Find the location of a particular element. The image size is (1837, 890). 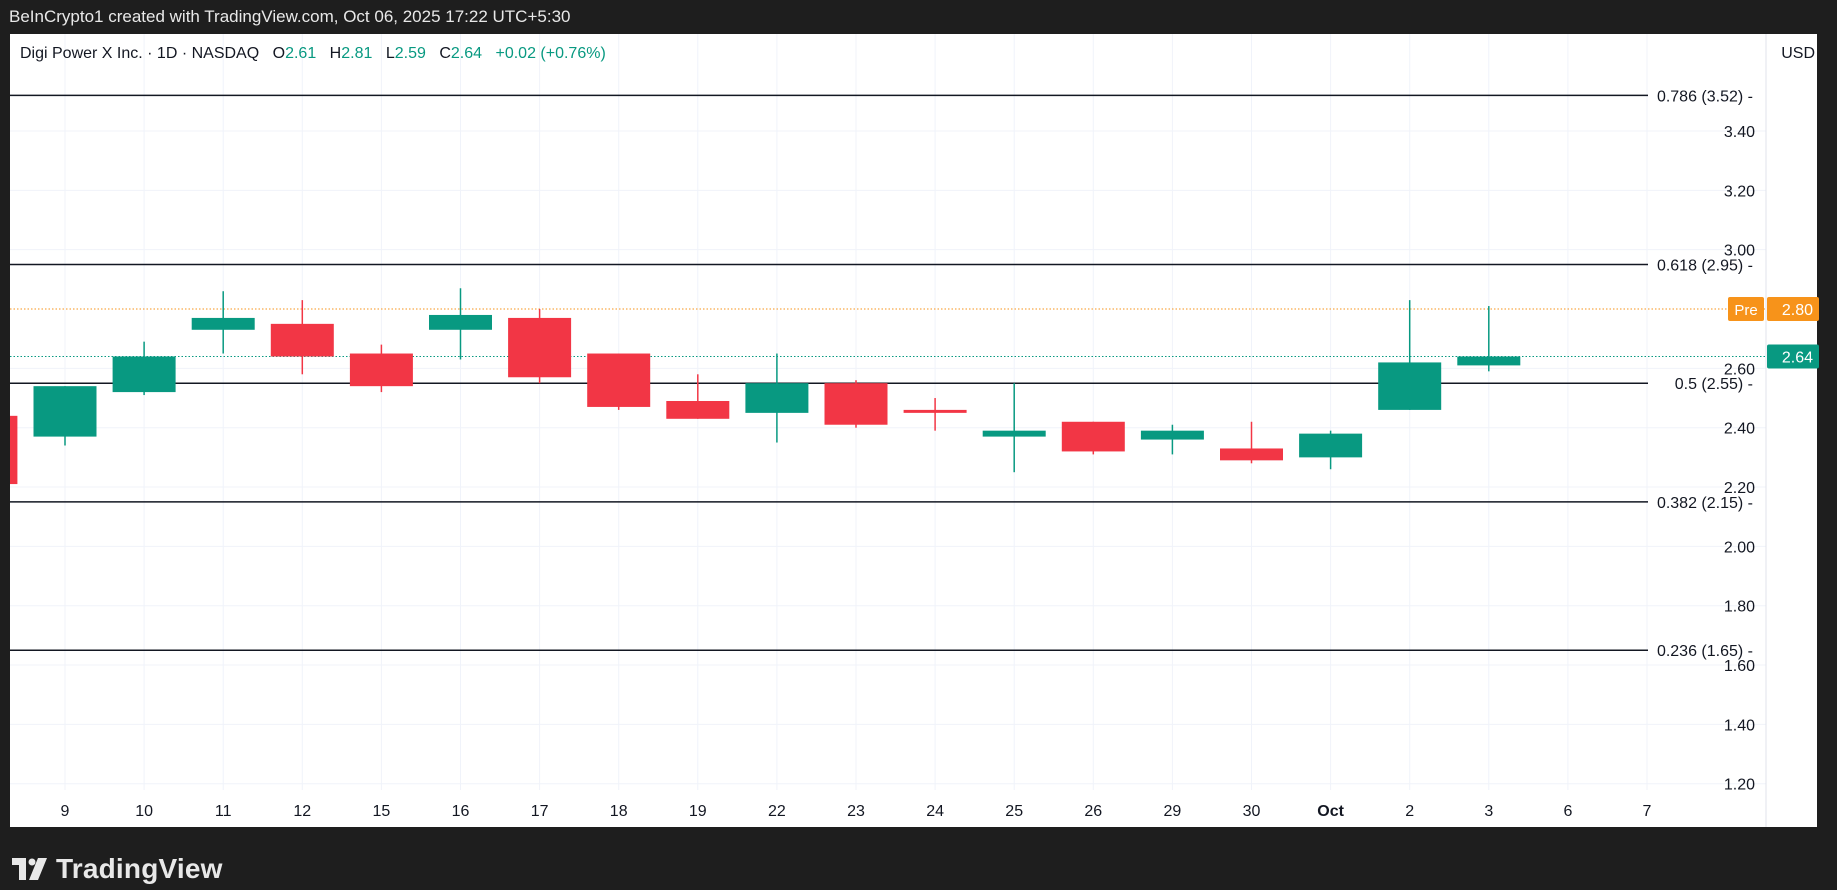

price-line-name: Pre is located at coordinates (1745, 310).